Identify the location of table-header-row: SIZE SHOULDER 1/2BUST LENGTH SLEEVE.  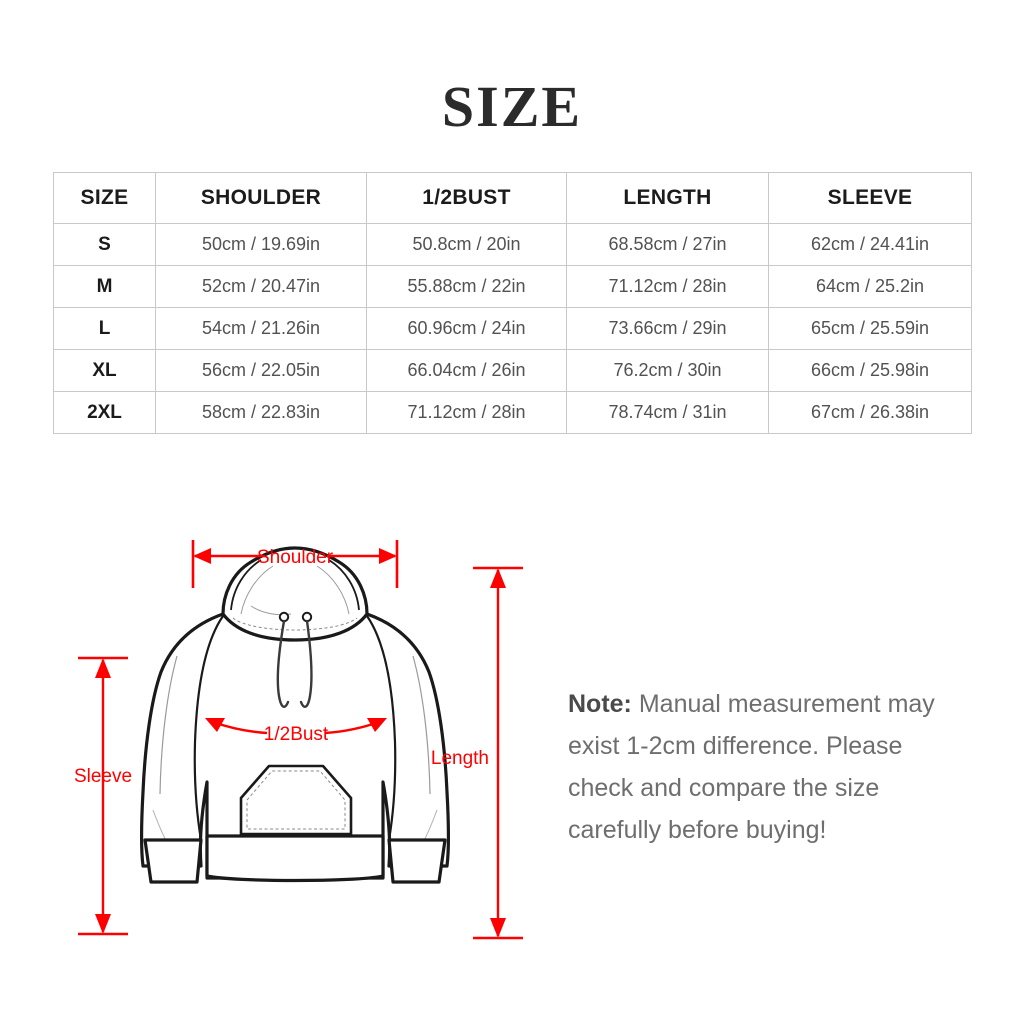
(512, 198).